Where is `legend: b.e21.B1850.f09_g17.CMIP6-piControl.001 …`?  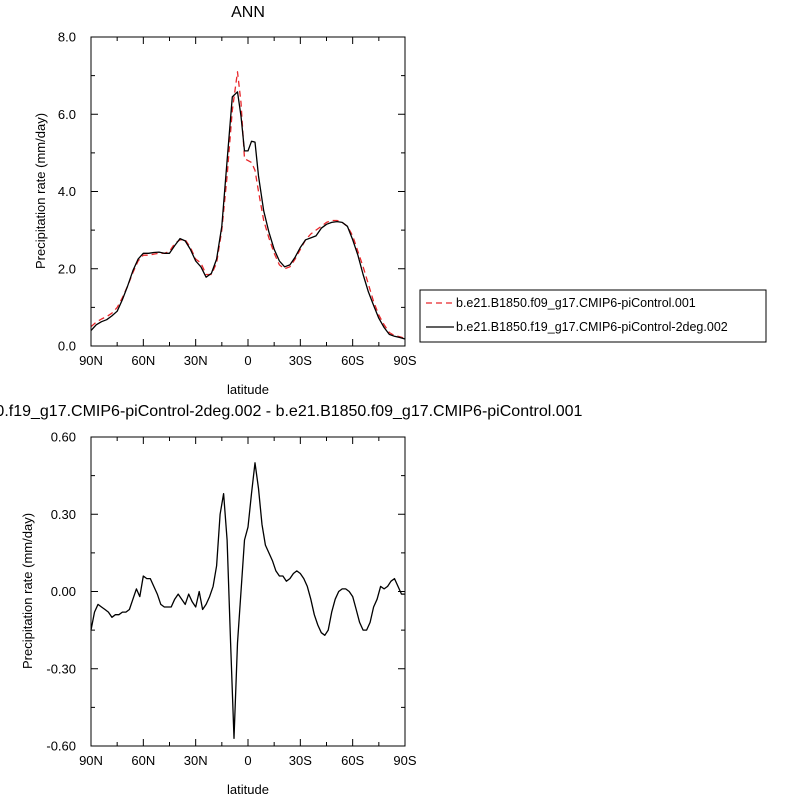
legend: b.e21.B1850.f09_g17.CMIP6-piControl.001 … is located at coordinates (593, 316).